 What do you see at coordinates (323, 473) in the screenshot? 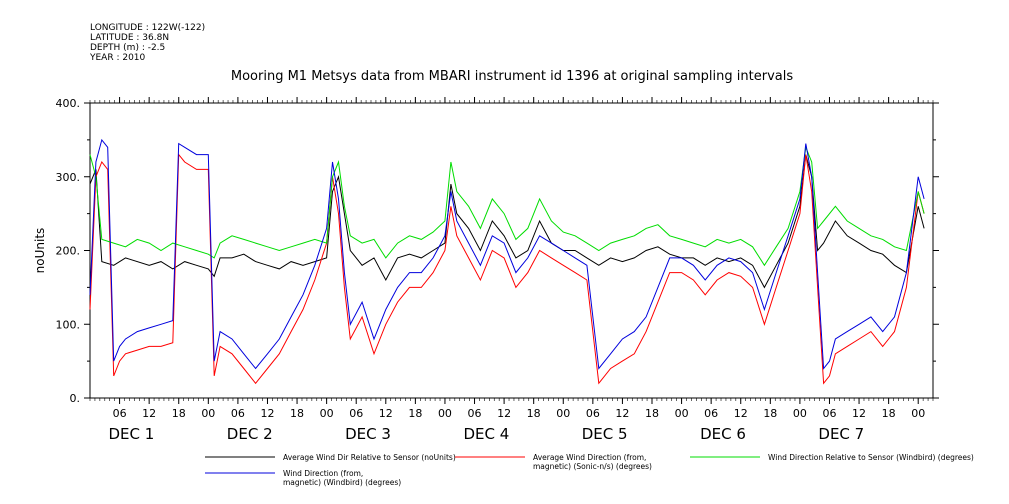
I see `legend-label: Wind Direction (from,` at bounding box center [323, 473].